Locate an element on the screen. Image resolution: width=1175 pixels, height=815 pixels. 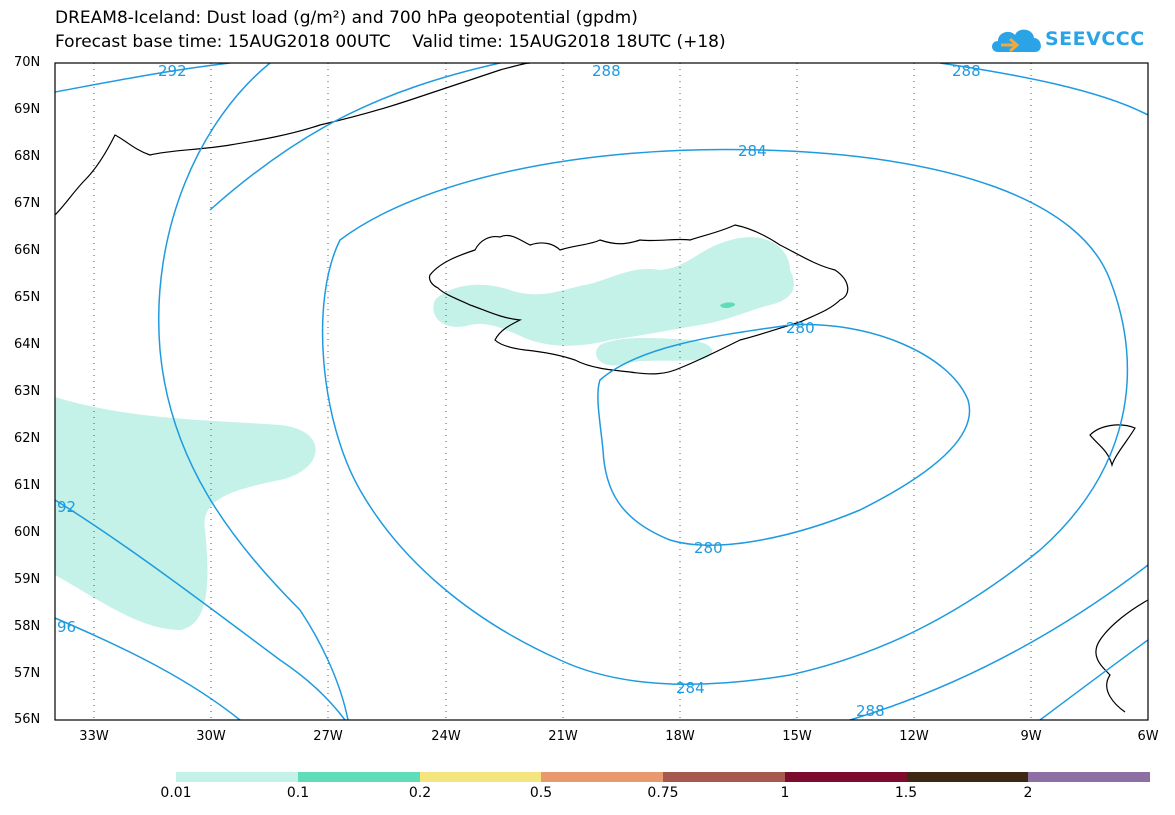
lat-label: 66N is located at coordinates (27, 250).